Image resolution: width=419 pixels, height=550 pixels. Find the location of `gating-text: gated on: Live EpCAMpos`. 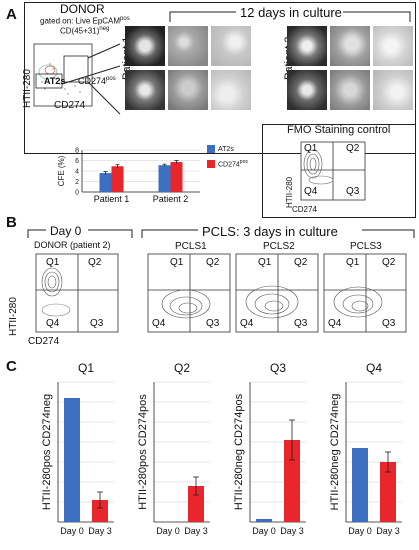

gating-text: gated on: Live EpCAMpos is located at coordinates (85, 21).